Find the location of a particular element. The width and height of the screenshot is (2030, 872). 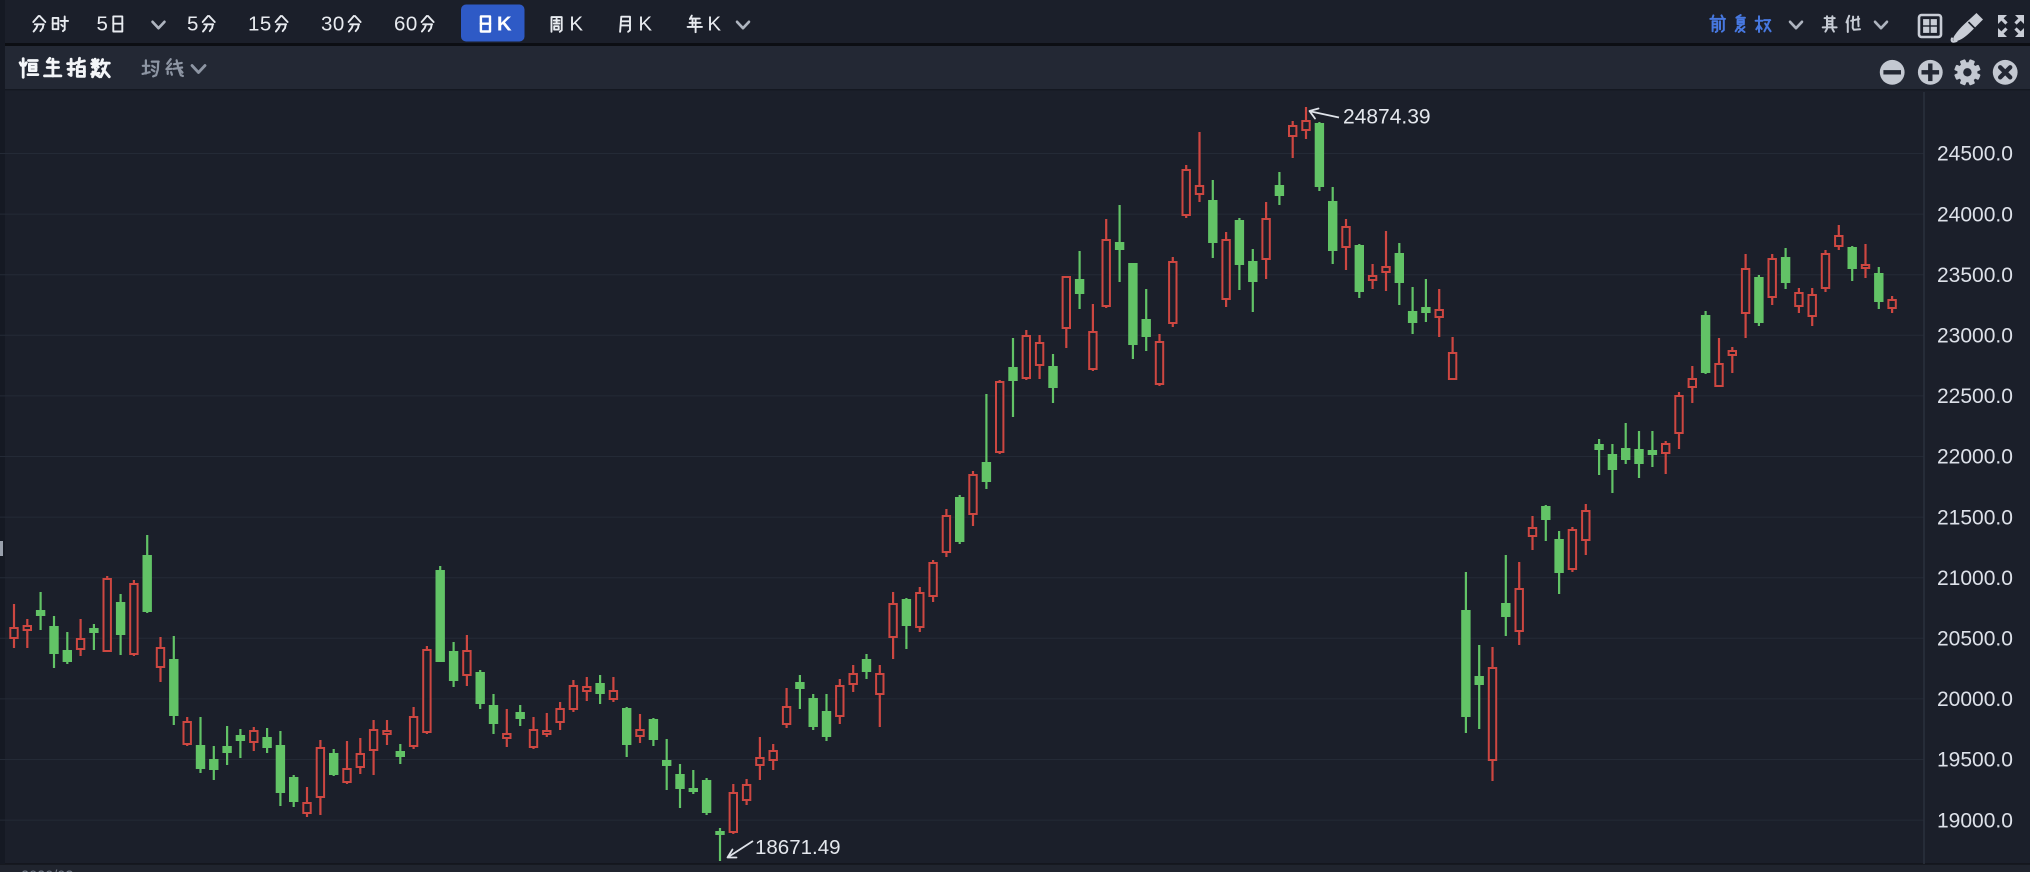

svg-text: 24874.39 is located at coordinates (1387, 117).